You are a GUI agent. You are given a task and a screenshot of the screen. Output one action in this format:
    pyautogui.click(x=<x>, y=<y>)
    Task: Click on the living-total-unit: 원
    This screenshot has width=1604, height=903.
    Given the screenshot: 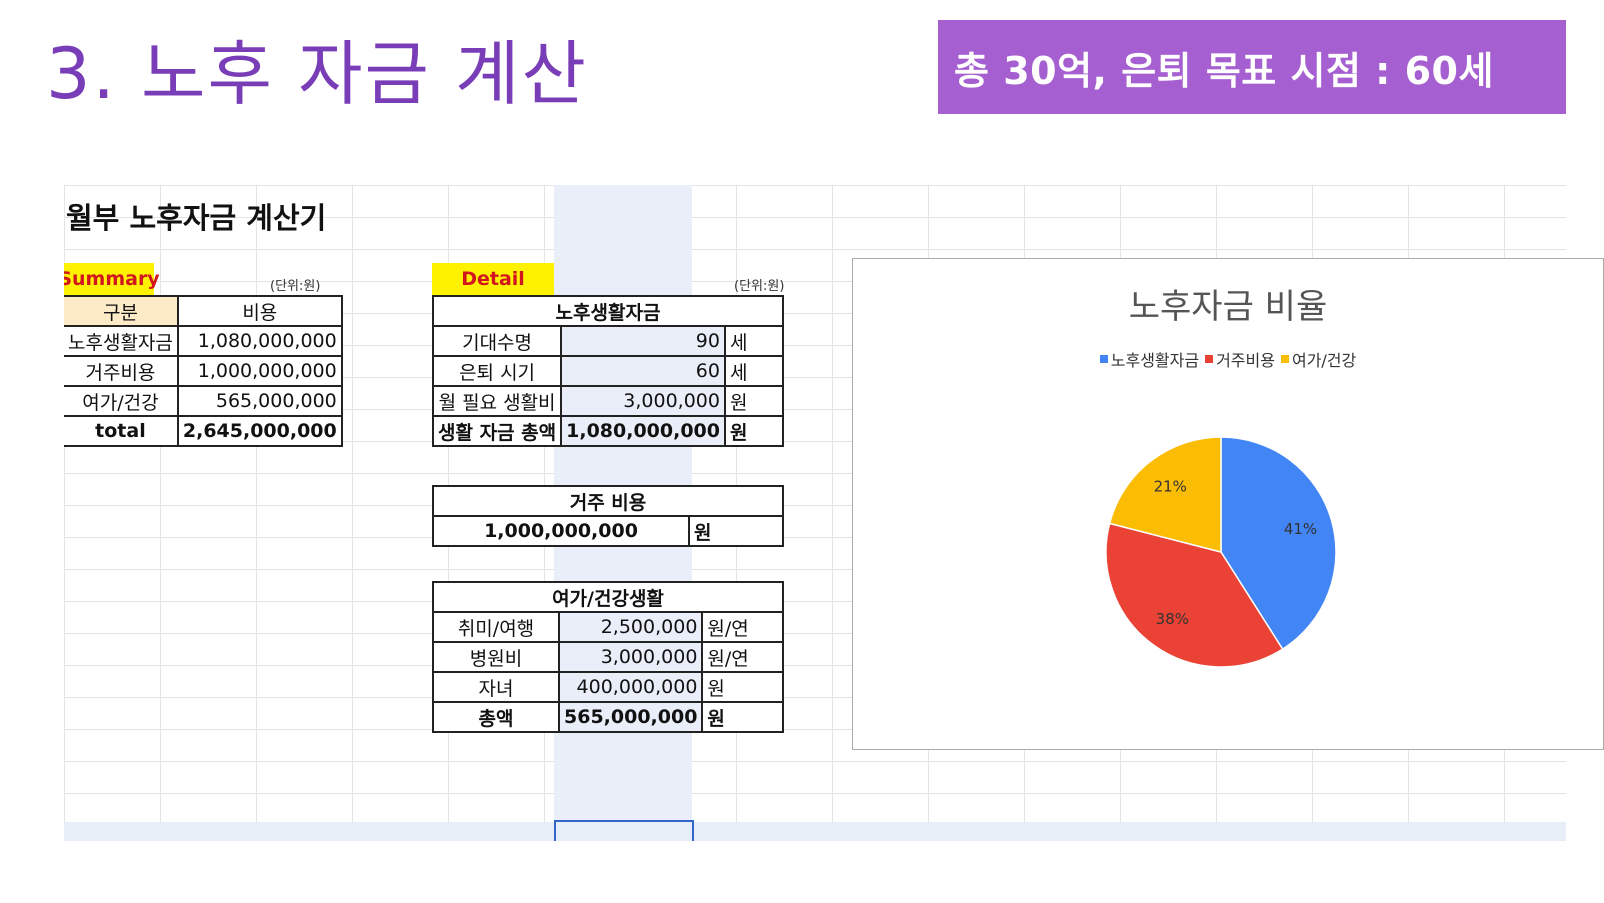 What is the action you would take?
    pyautogui.click(x=754, y=431)
    